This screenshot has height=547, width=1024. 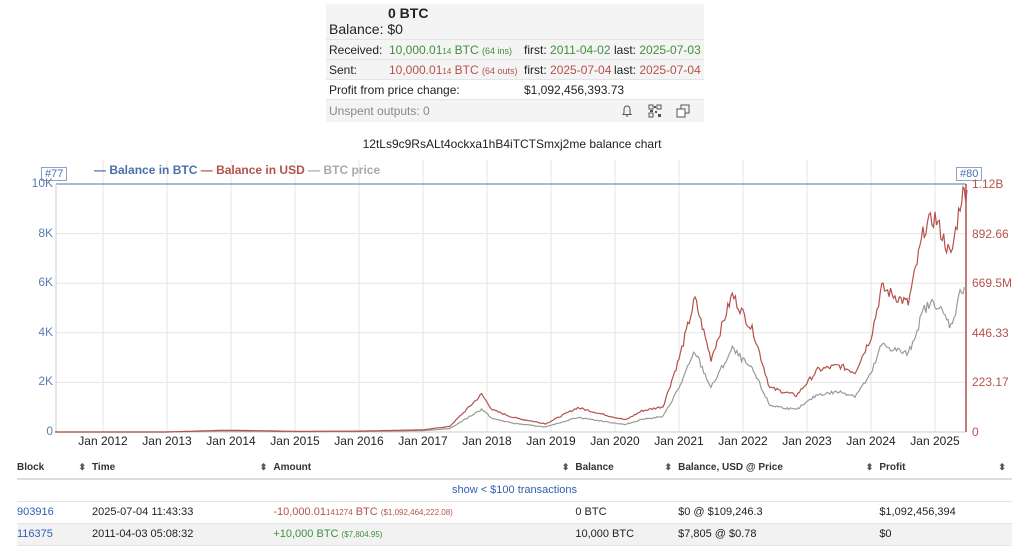 I want to click on x-tick-label: Jan 2024, so click(x=871, y=441).